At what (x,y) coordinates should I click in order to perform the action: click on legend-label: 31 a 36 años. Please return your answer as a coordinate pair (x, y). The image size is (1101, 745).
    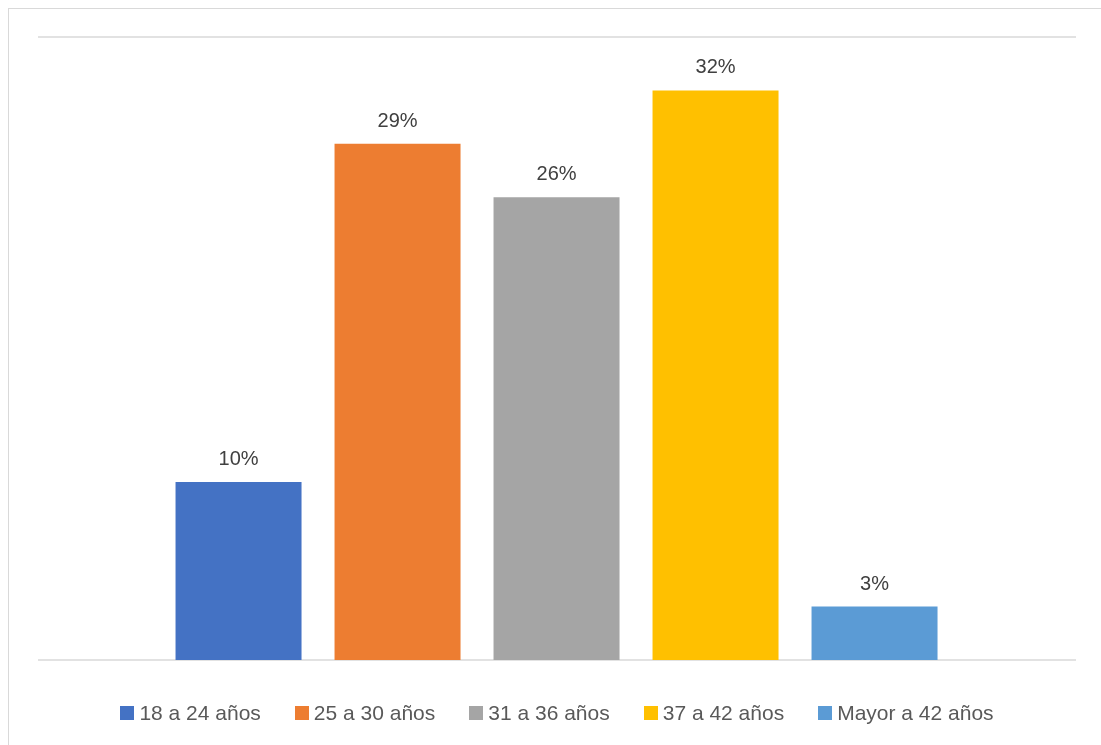
    Looking at the image, I should click on (549, 713).